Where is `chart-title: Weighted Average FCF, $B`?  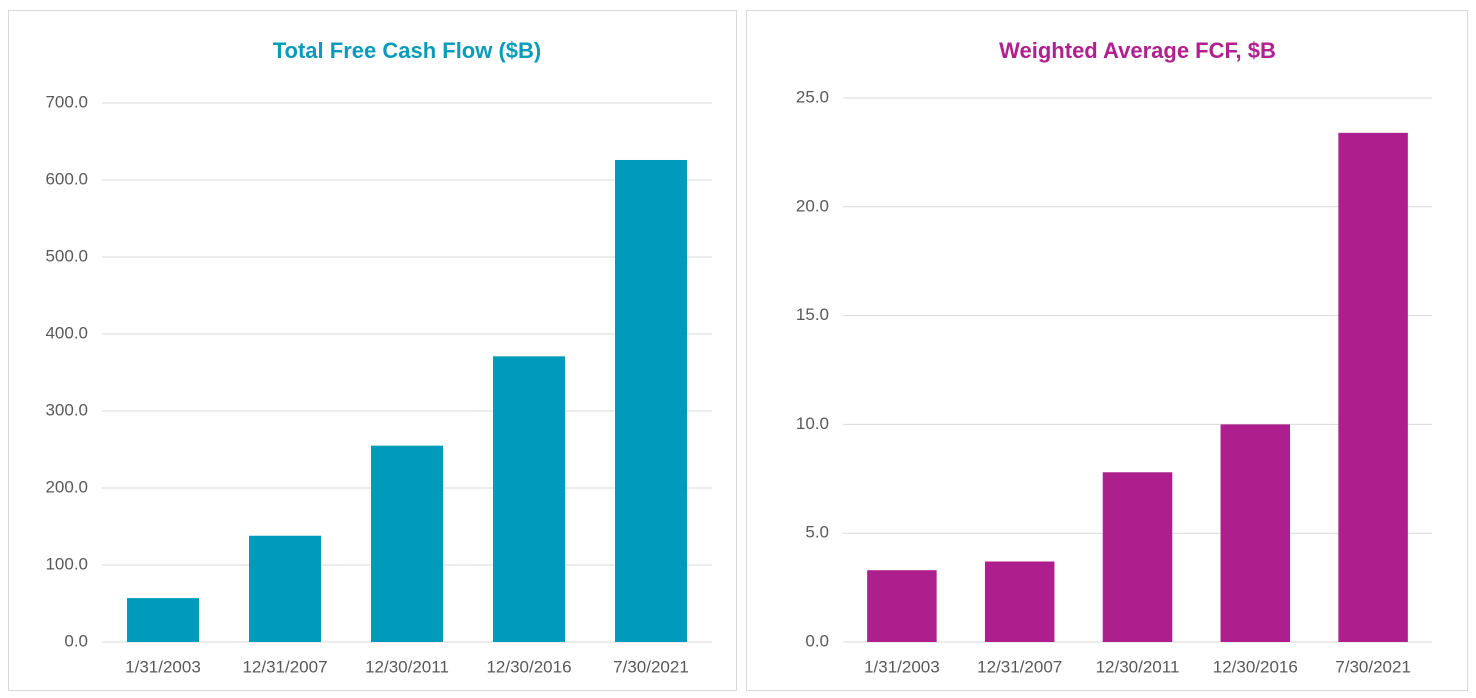
chart-title: Weighted Average FCF, $B is located at coordinates (1137, 50).